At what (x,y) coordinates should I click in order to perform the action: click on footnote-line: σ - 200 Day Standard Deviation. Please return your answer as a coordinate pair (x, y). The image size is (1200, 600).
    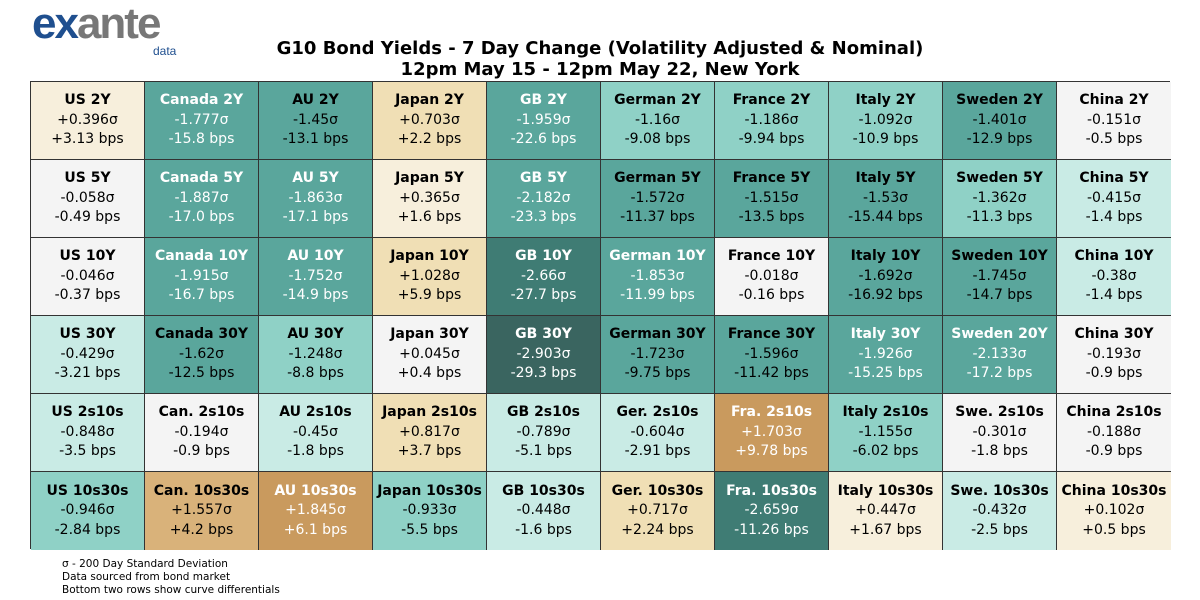
    Looking at the image, I should click on (145, 564).